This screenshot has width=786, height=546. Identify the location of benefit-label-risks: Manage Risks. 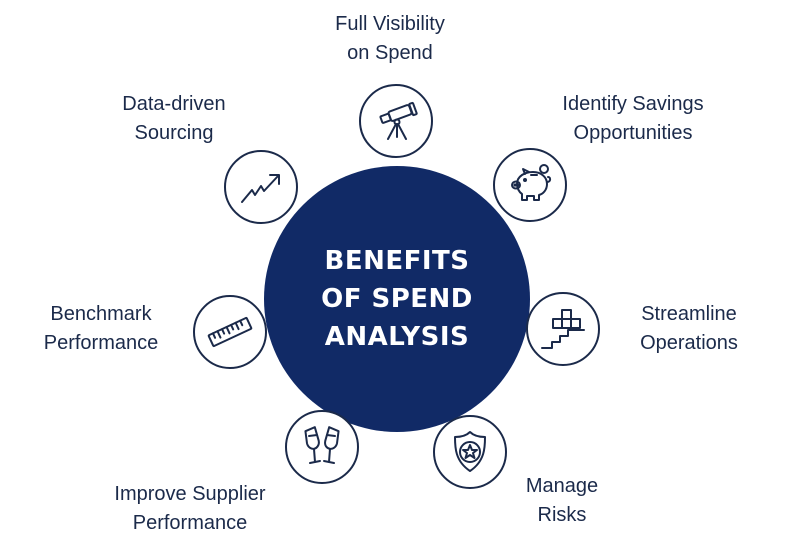
(562, 501).